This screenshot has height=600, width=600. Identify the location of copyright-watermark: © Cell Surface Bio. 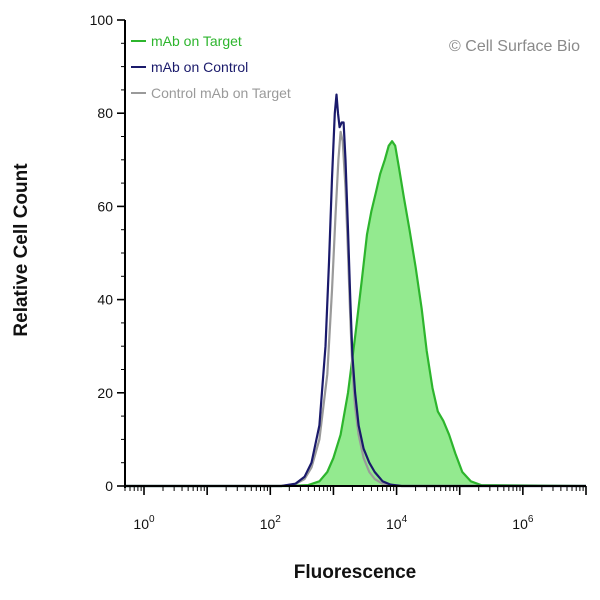
(514, 46).